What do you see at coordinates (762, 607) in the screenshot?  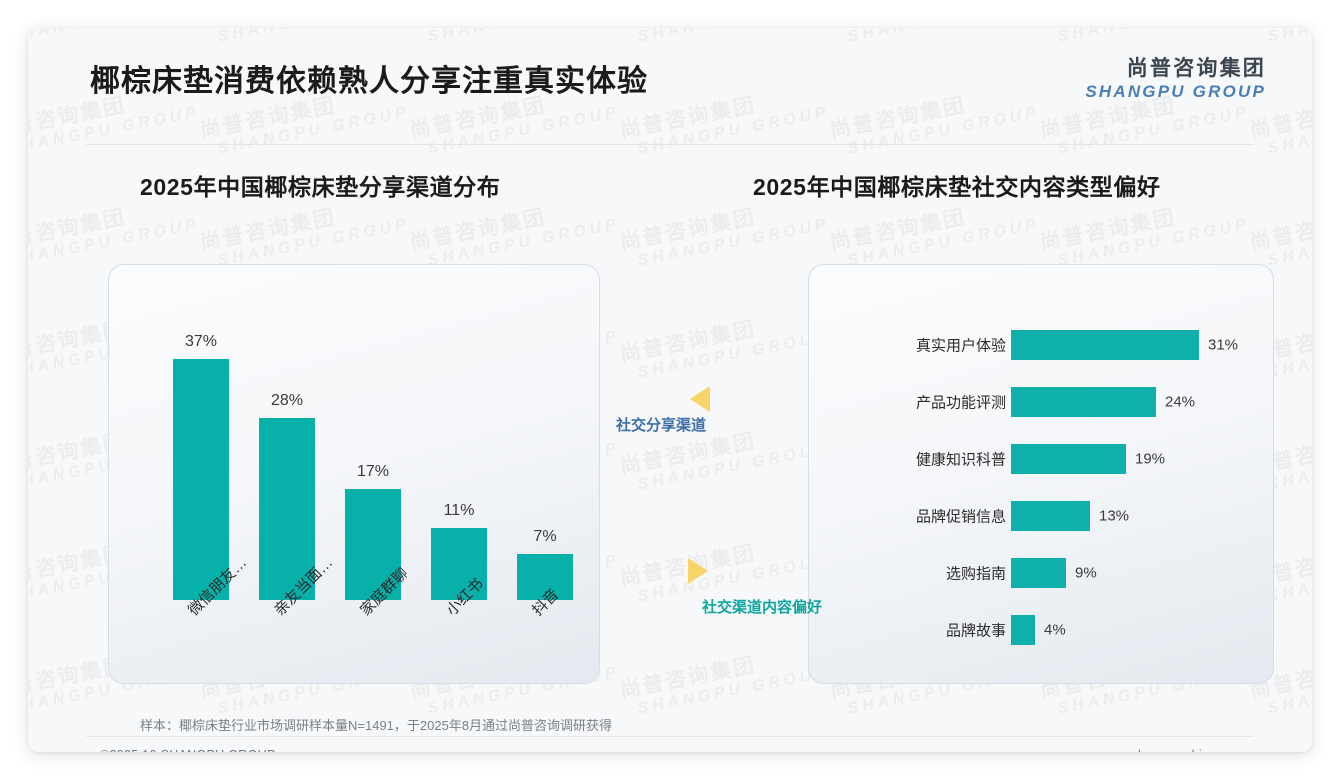 I see `annotation-content-preference-label: 社交渠道内容偏好` at bounding box center [762, 607].